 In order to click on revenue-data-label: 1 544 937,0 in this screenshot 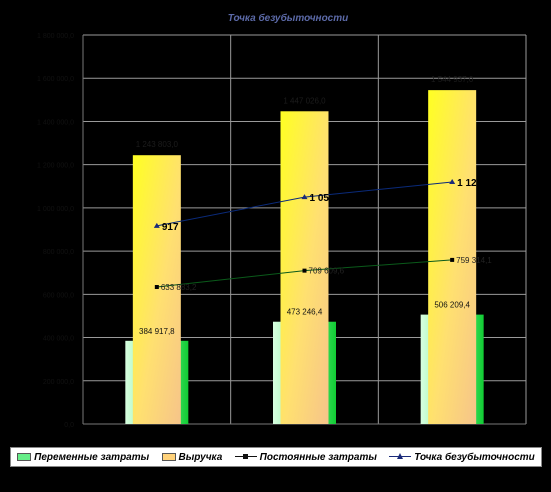, I will do `click(452, 79)`.